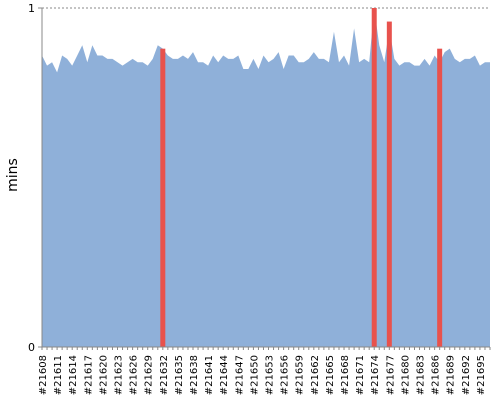 The height and width of the screenshot is (400, 500). Describe the element at coordinates (239, 375) in the screenshot. I see `x-tick-label: #21647` at that location.